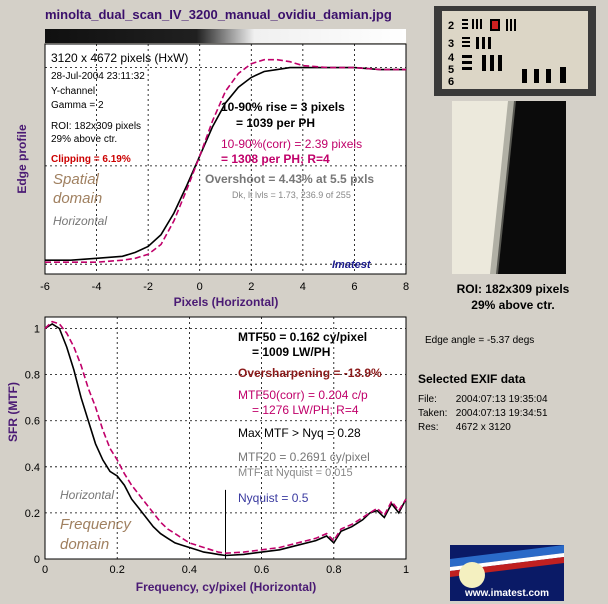 Image resolution: width=608 pixels, height=604 pixels. I want to click on gamma-label: Gamma = 2, so click(77, 105).